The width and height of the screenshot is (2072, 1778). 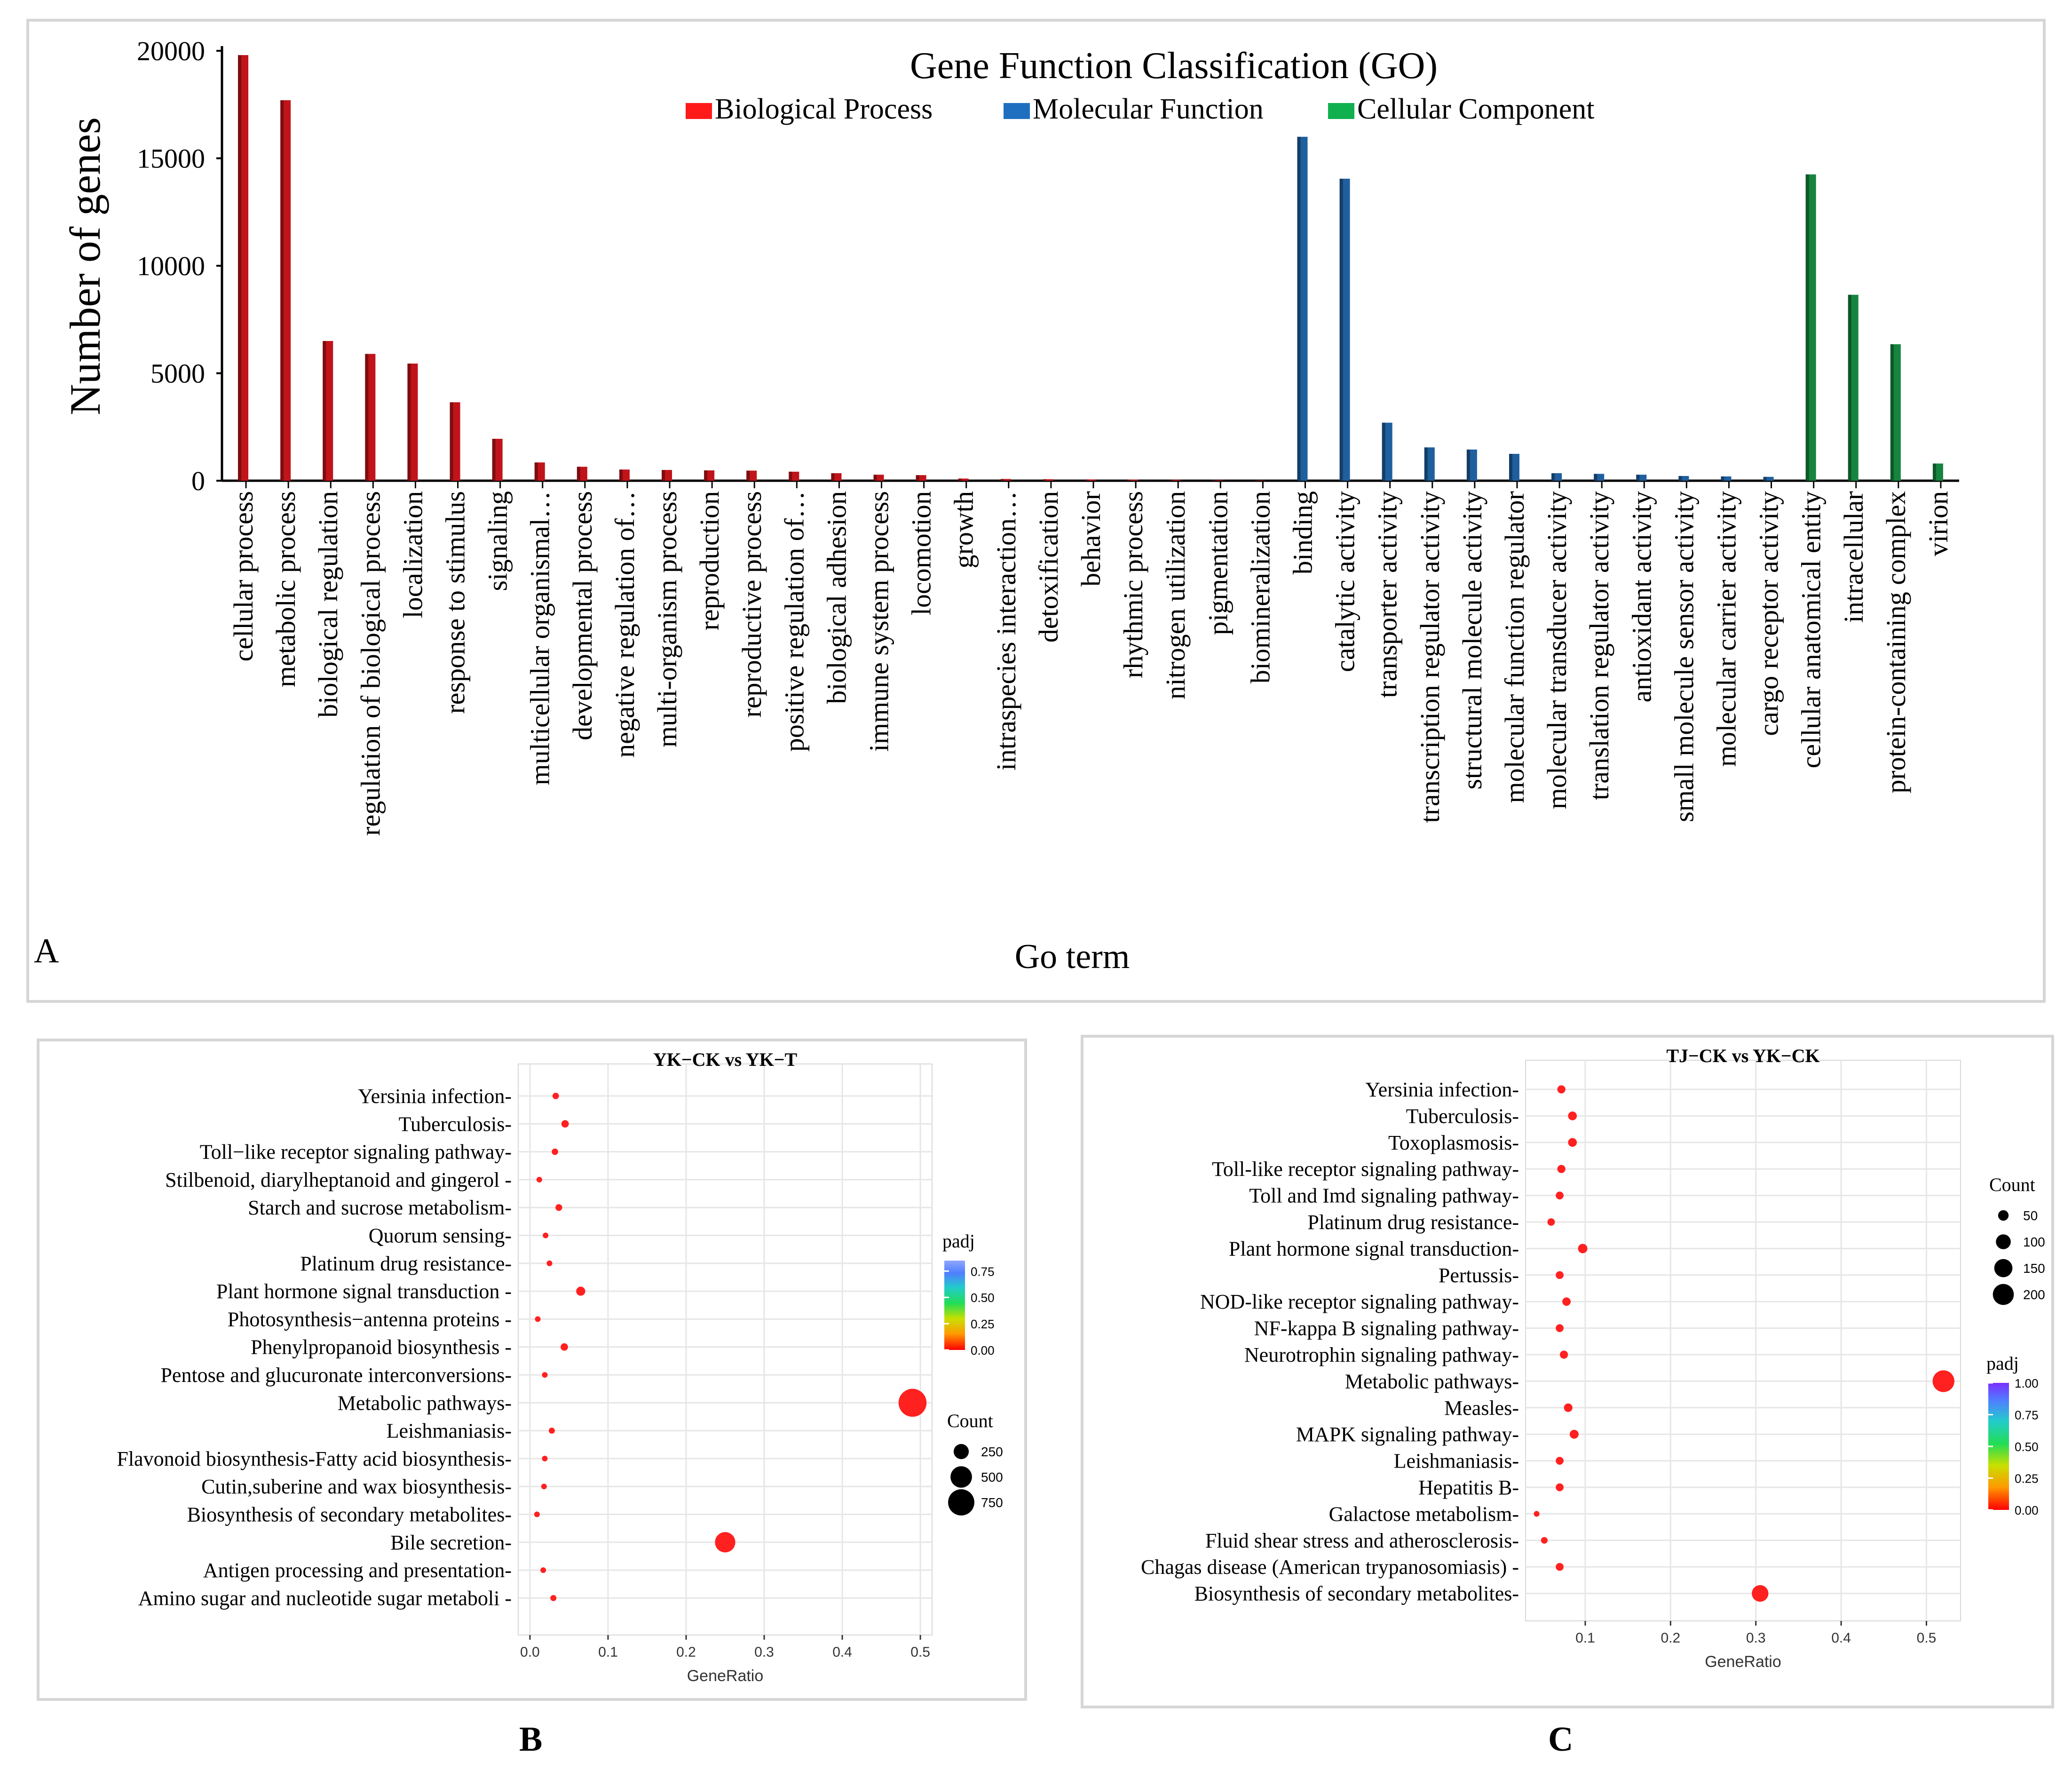 I want to click on pathway-label: Tuberculosis-, so click(x=455, y=1123).